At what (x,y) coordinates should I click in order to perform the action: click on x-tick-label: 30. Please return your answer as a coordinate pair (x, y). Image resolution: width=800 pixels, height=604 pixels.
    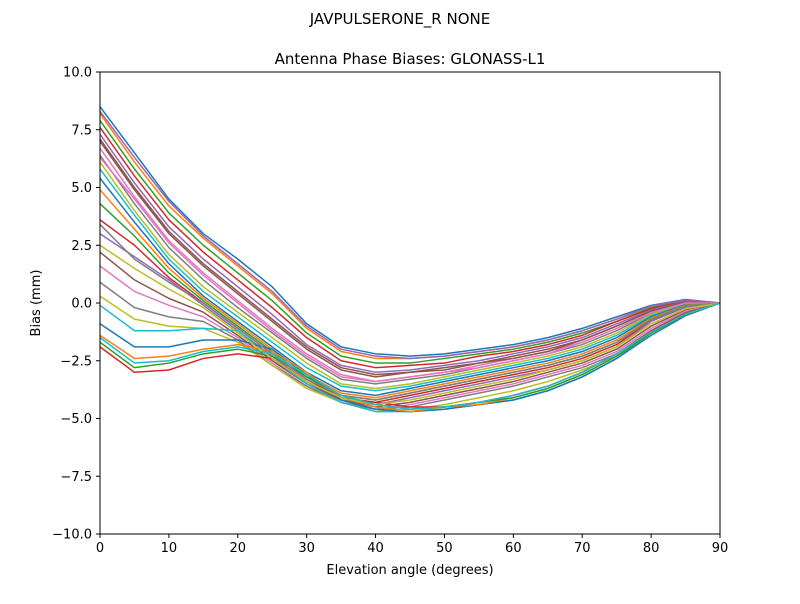
    Looking at the image, I should click on (306, 548).